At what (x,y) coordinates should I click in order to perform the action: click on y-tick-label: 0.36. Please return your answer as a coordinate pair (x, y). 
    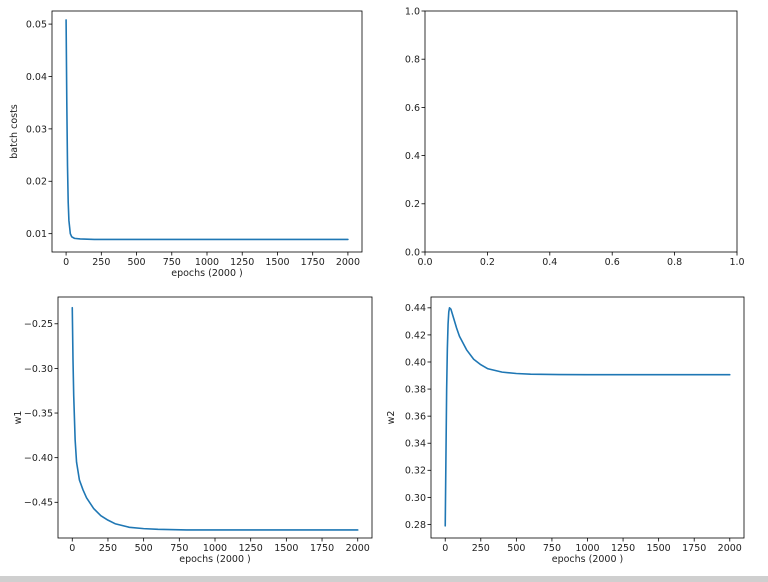
    Looking at the image, I should click on (415, 417).